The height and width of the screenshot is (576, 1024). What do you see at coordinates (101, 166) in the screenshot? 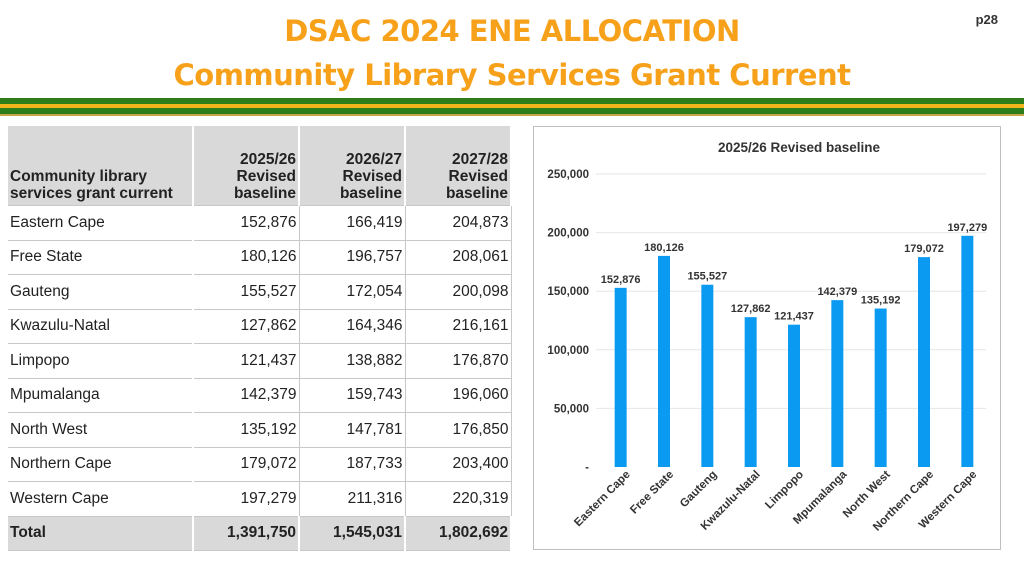
I see `column-header: Community library services grant current` at bounding box center [101, 166].